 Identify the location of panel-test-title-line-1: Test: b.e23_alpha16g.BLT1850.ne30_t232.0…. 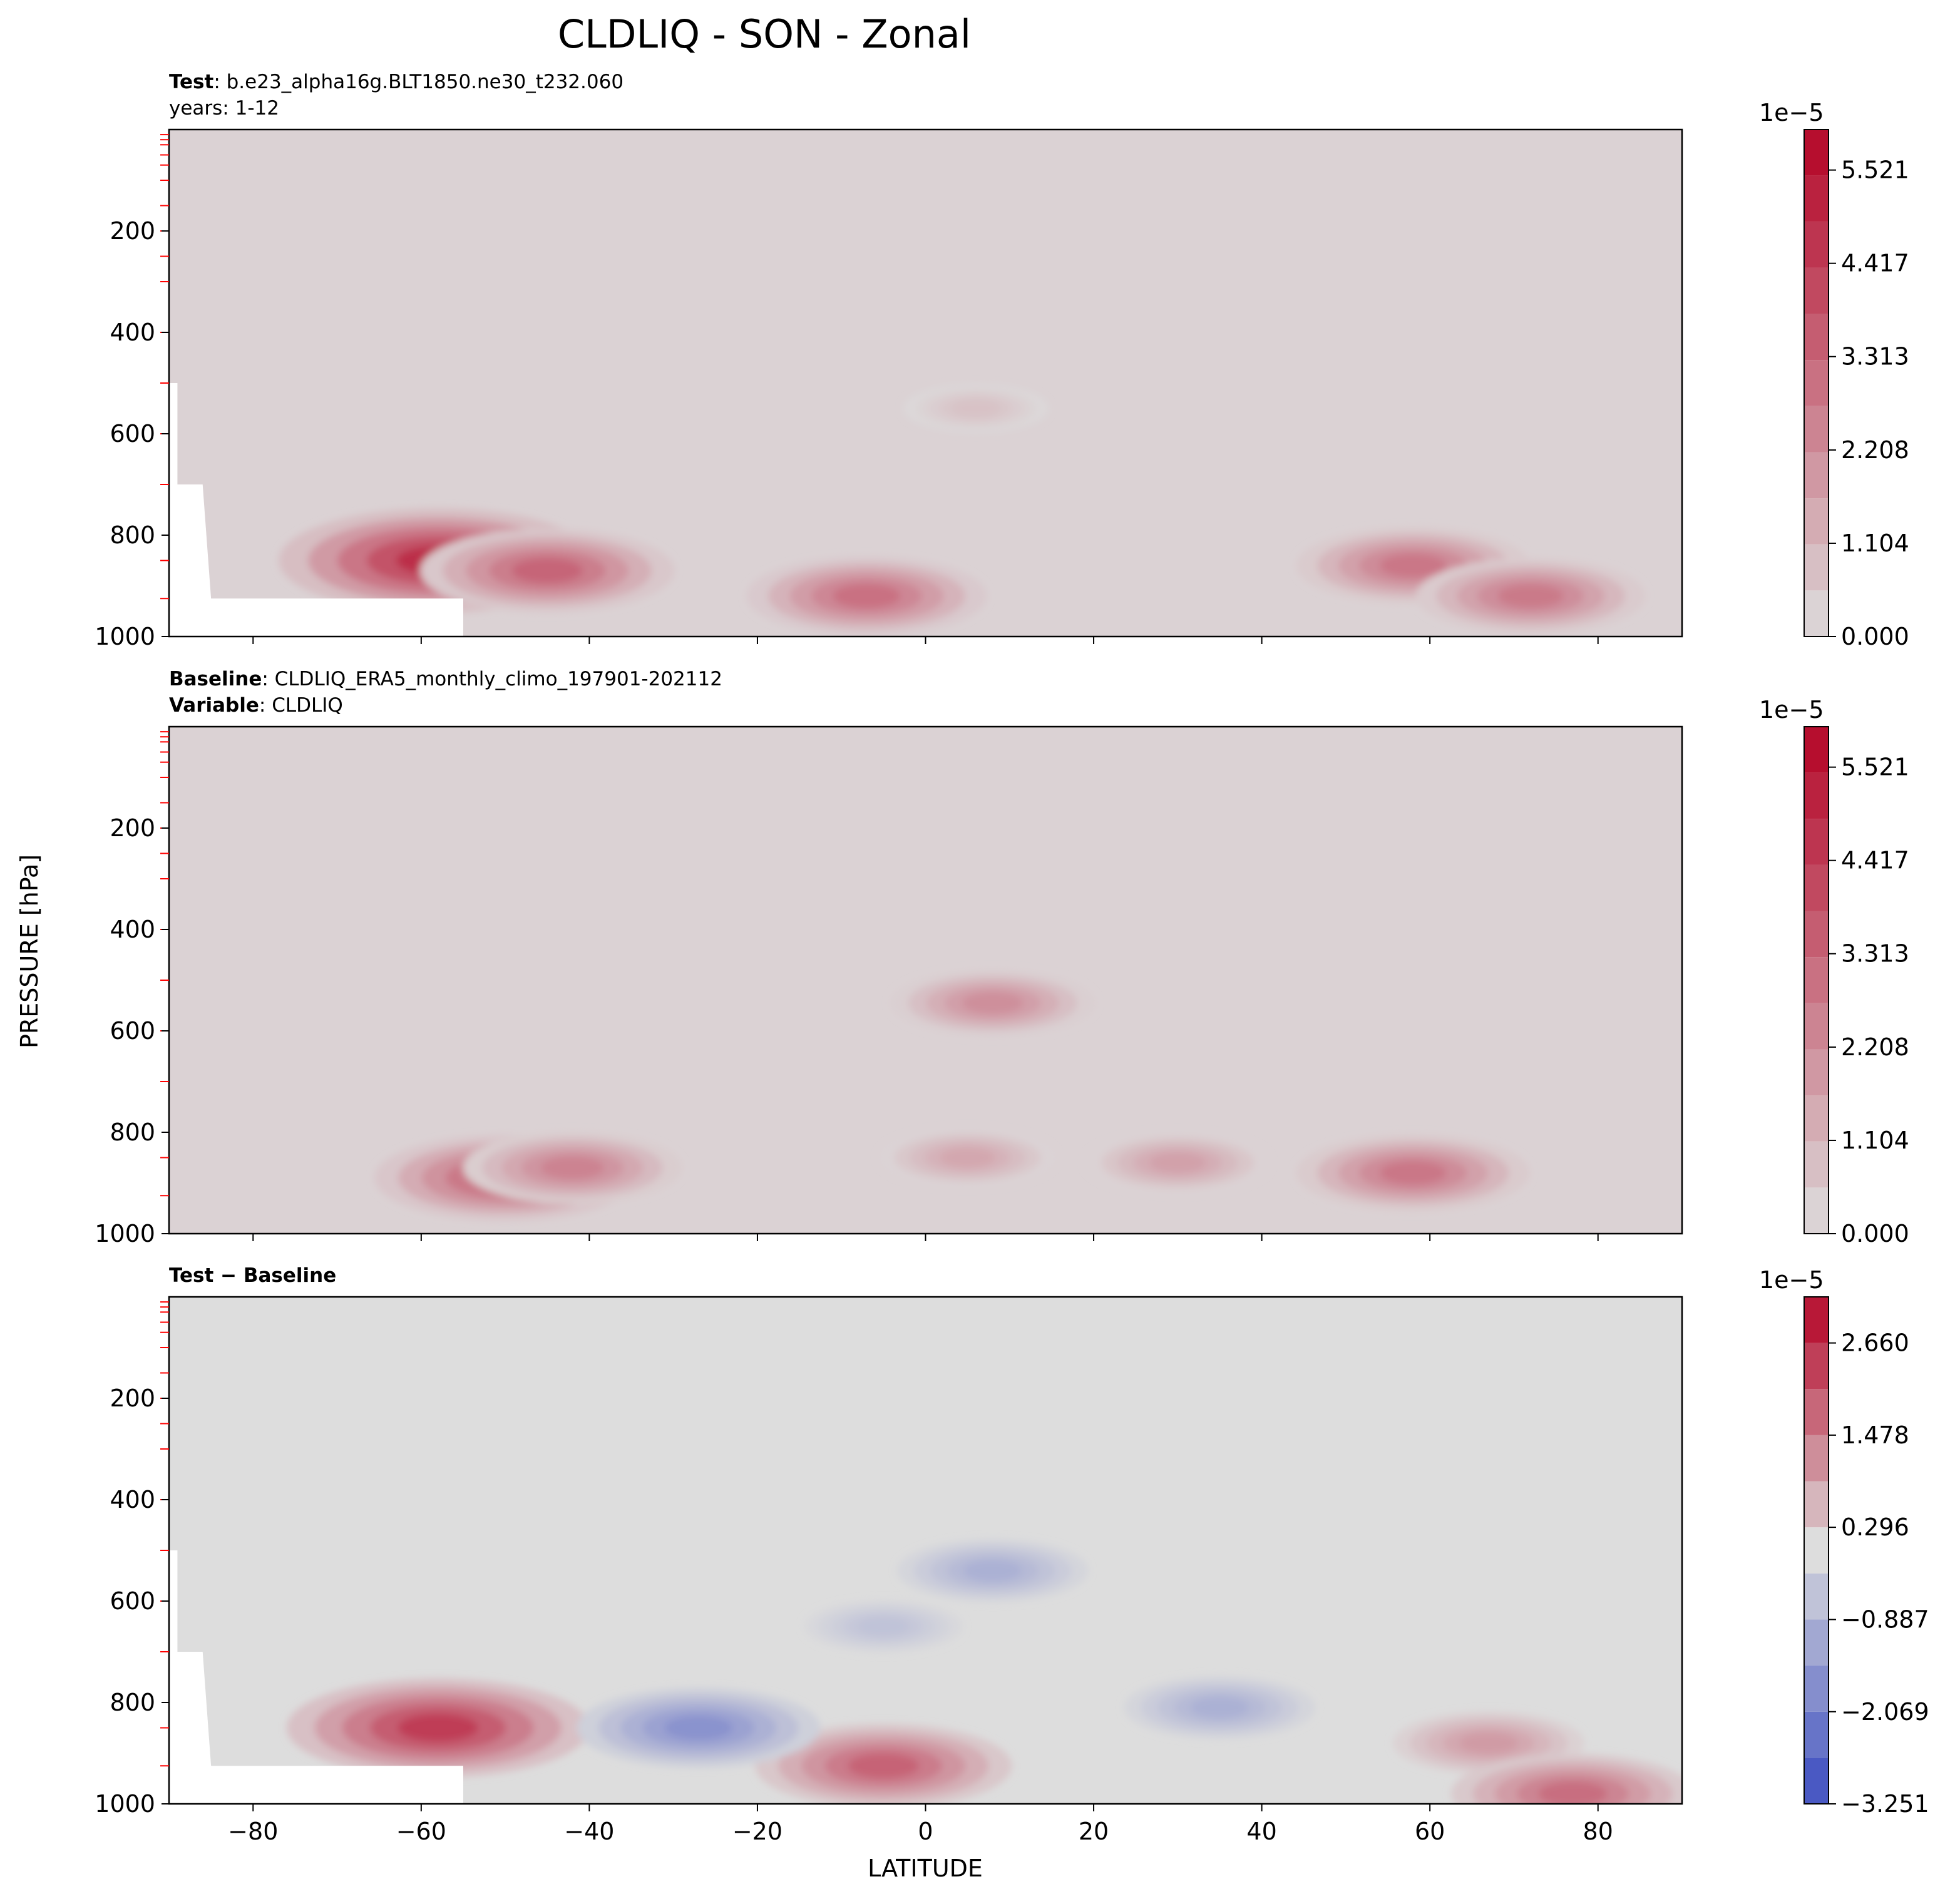
(396, 82).